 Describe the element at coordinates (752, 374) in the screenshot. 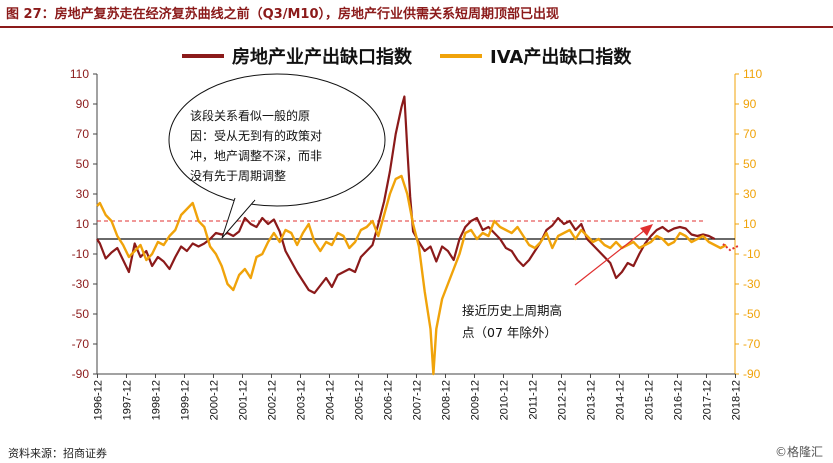

I see `right-tick-label: -90` at that location.